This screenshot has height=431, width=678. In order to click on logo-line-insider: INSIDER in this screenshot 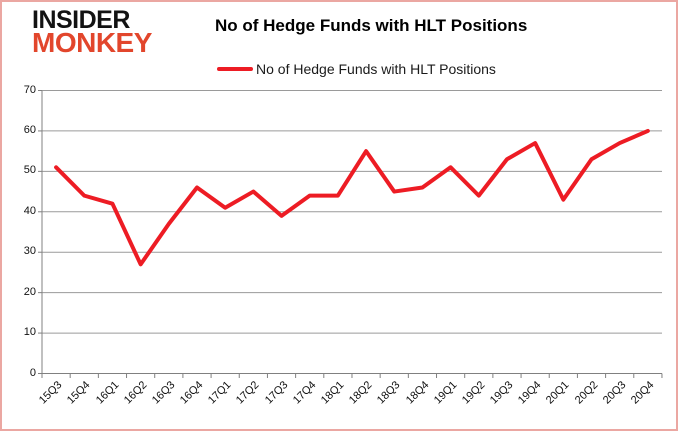, I will do `click(81, 20)`.